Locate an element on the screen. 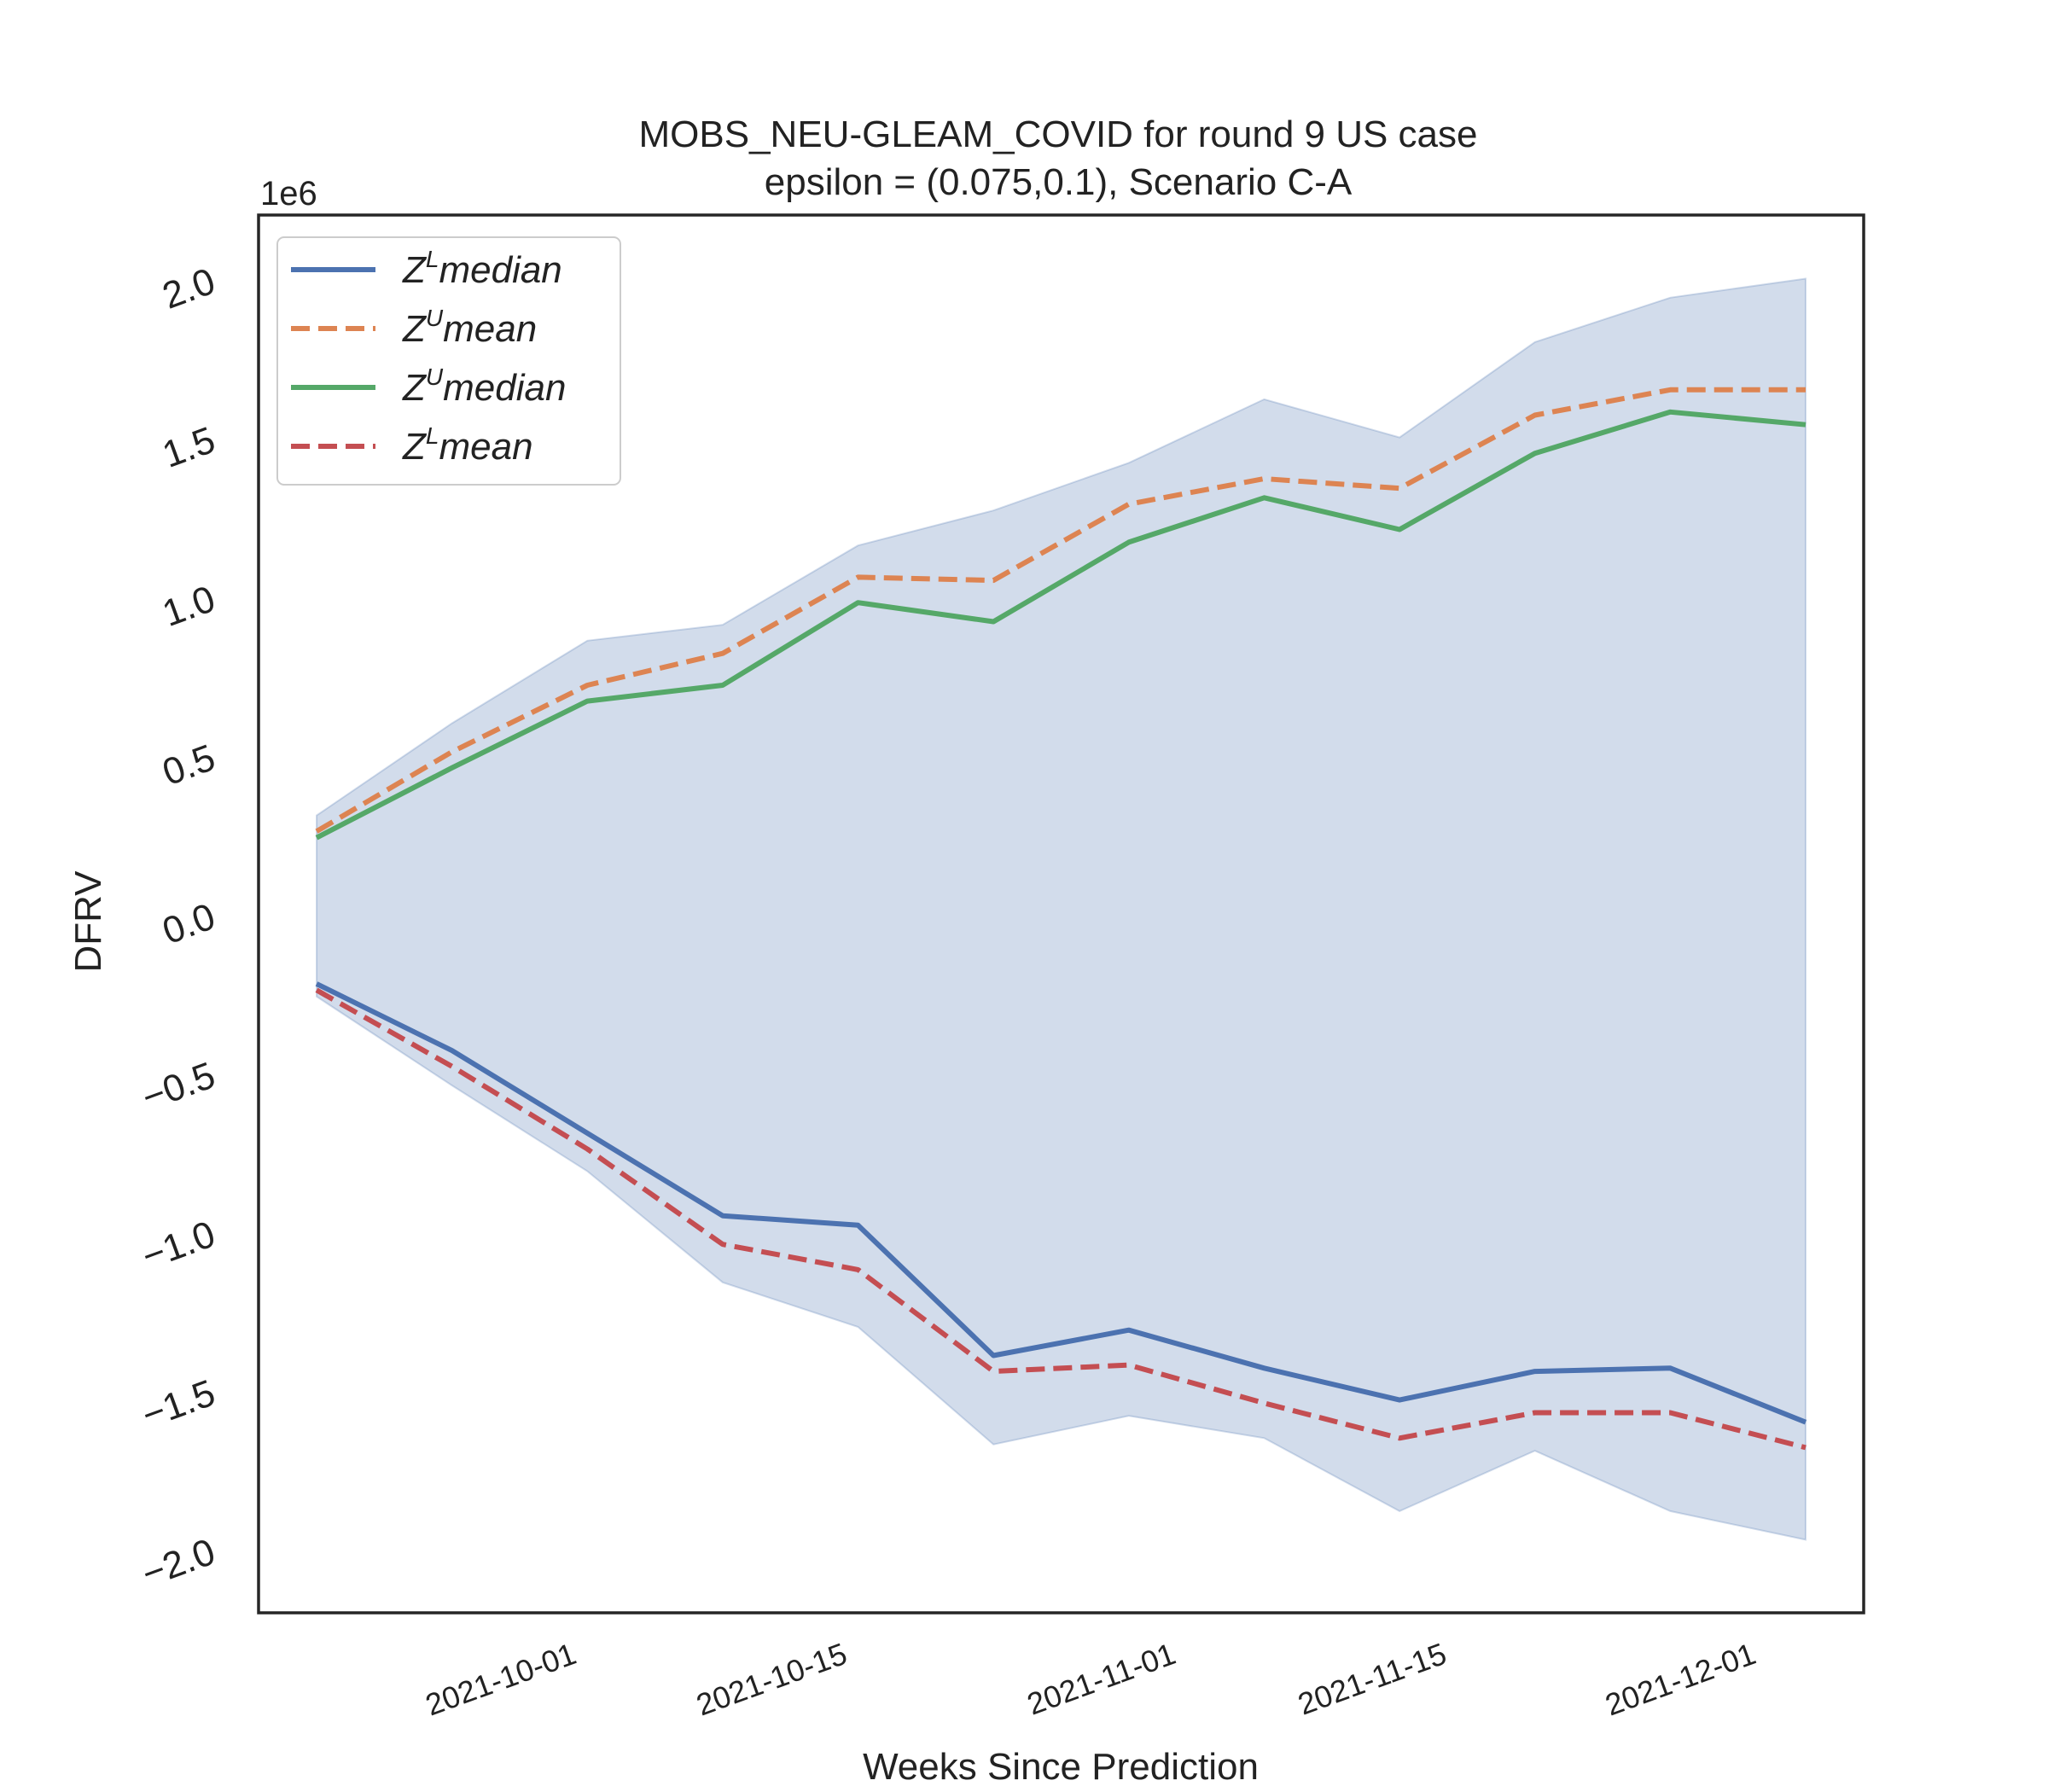 This screenshot has height=1792, width=2048. x-tick-label: 2021-10-15 is located at coordinates (772, 1679).